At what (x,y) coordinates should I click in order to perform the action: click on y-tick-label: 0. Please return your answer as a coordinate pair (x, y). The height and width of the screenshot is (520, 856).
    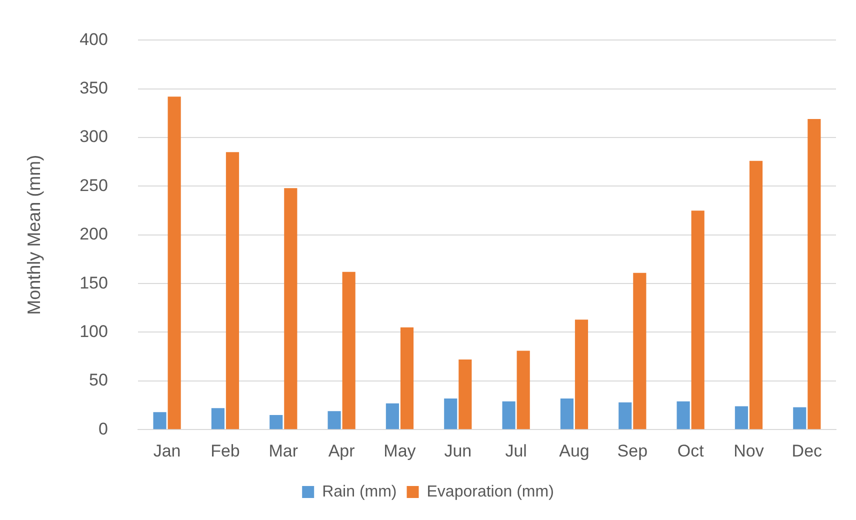
    Looking at the image, I should click on (103, 428).